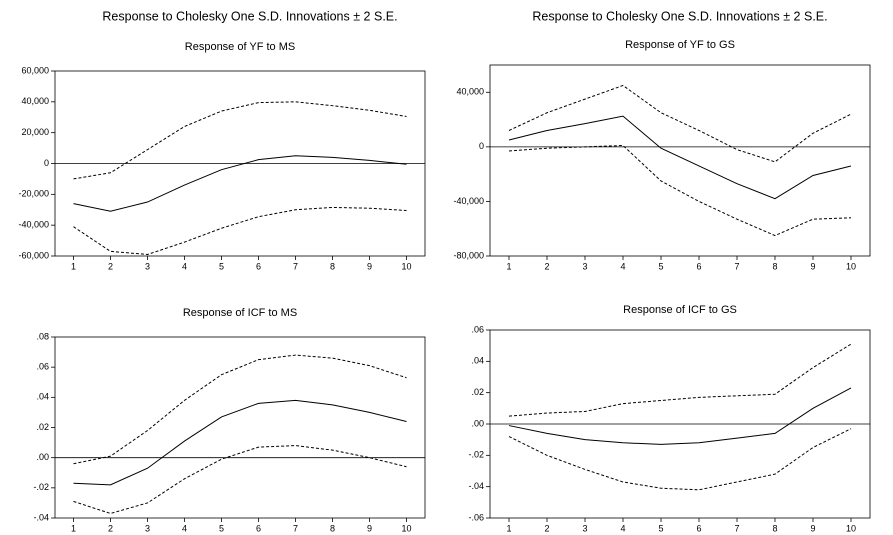 The height and width of the screenshot is (535, 893). What do you see at coordinates (468, 255) in the screenshot?
I see `y-tick-label: -80,000` at bounding box center [468, 255].